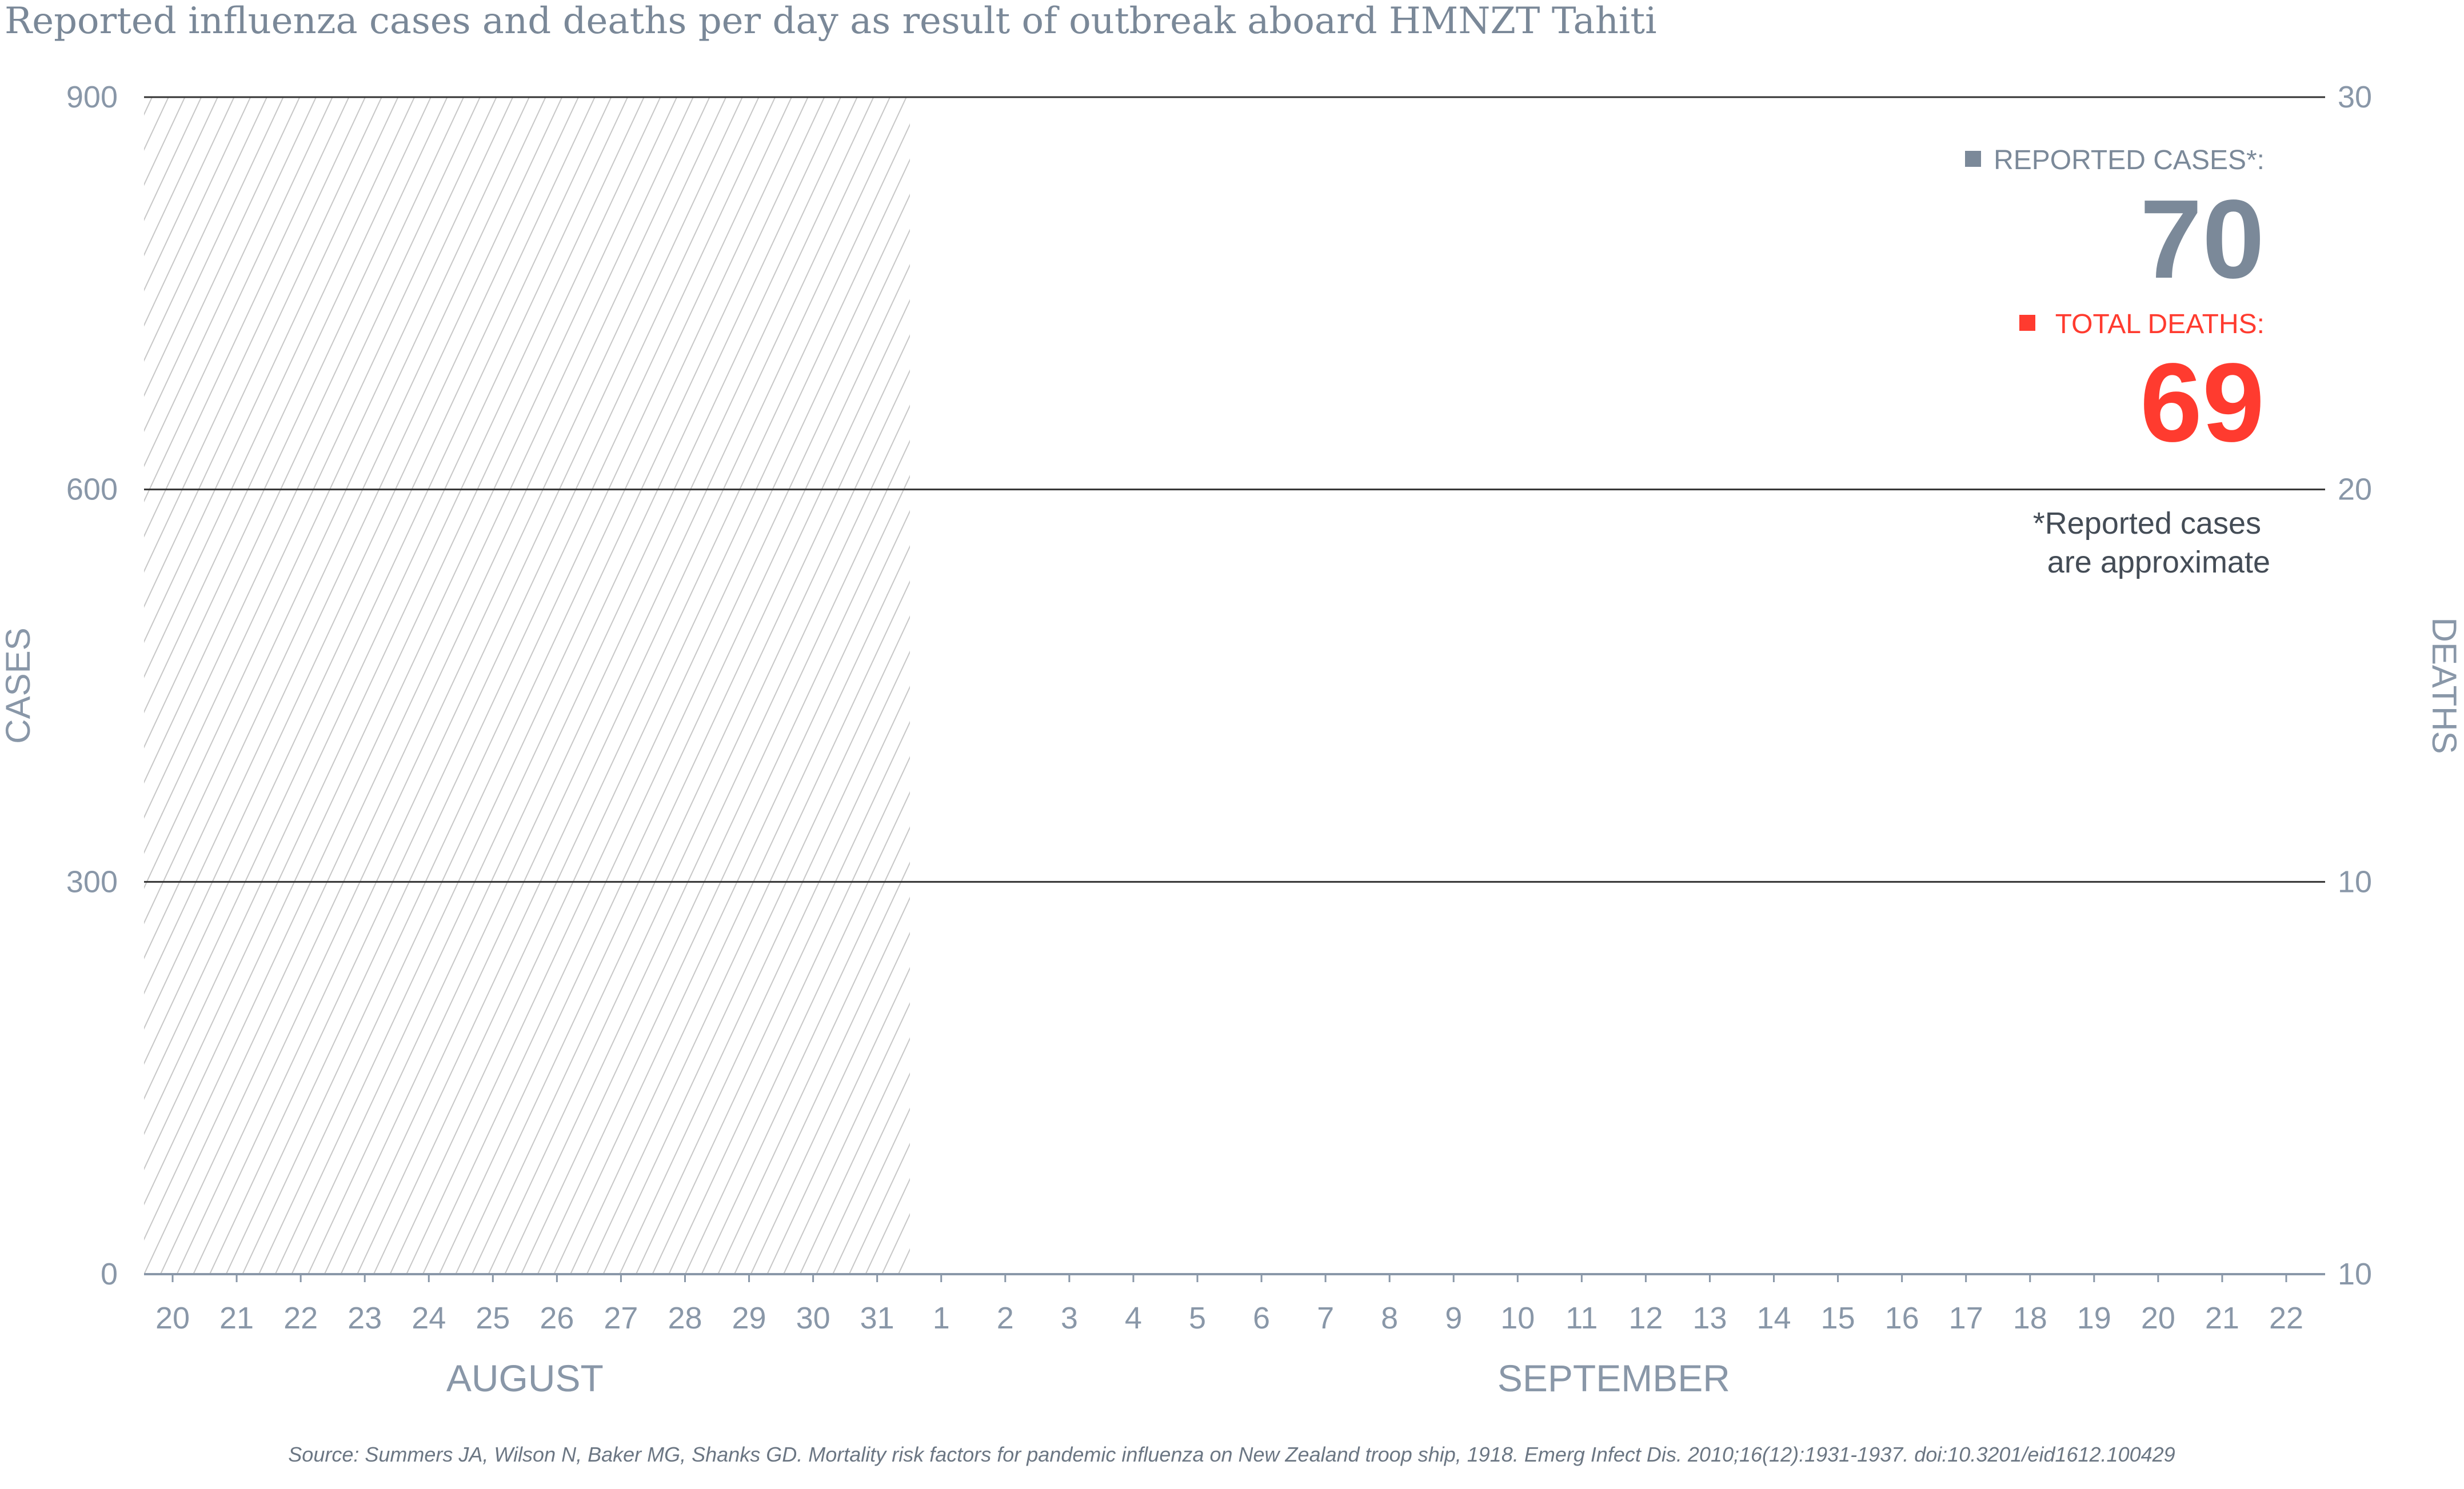 The image size is (2464, 1489). Describe the element at coordinates (1902, 1318) in the screenshot. I see `x-tick-label: 16` at that location.